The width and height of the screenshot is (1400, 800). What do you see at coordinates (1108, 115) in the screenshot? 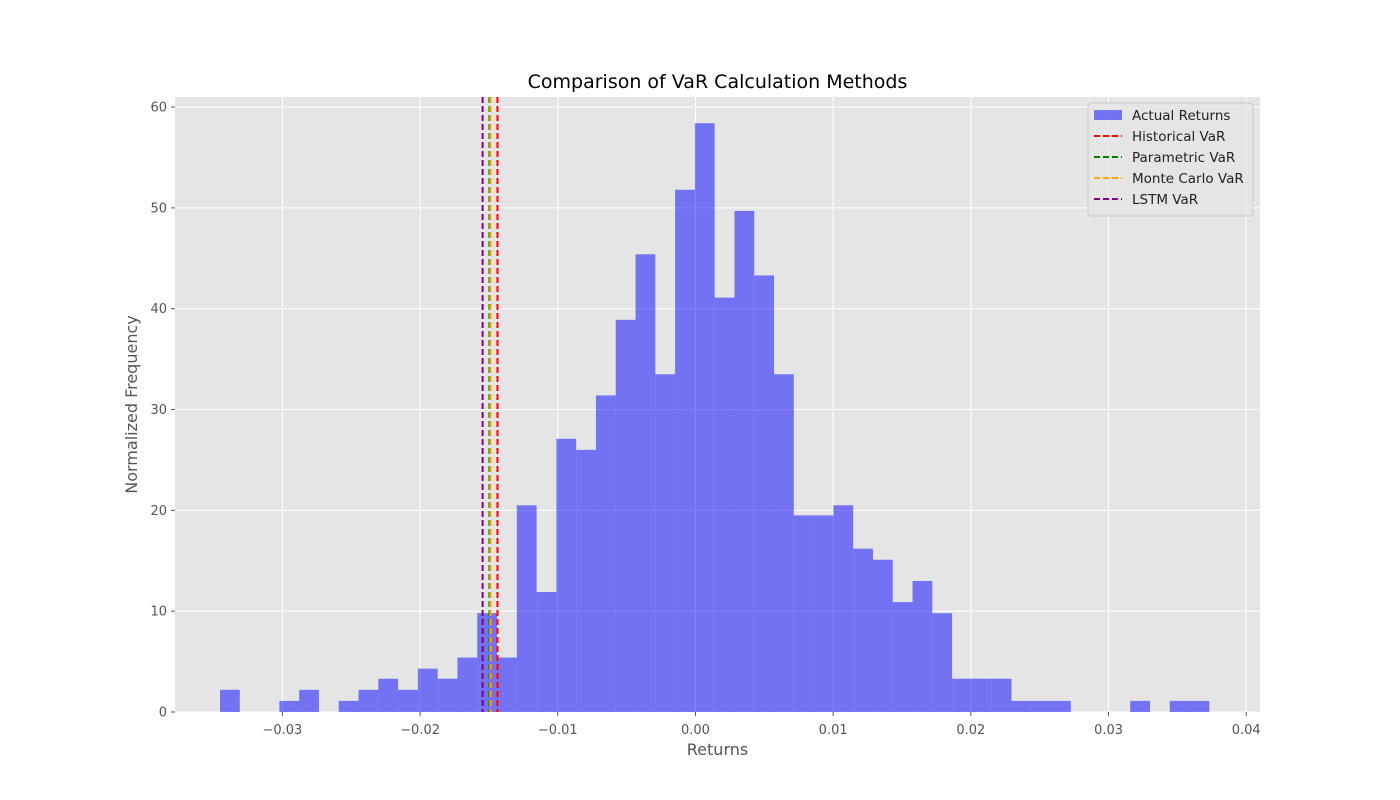
I see `legend-swatch-actual-returns` at bounding box center [1108, 115].